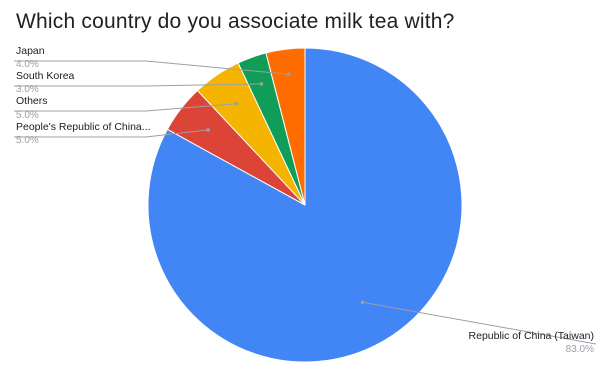 This screenshot has height=369, width=601. Describe the element at coordinates (285, 126) in the screenshot. I see `pie-slice-japan` at that location.